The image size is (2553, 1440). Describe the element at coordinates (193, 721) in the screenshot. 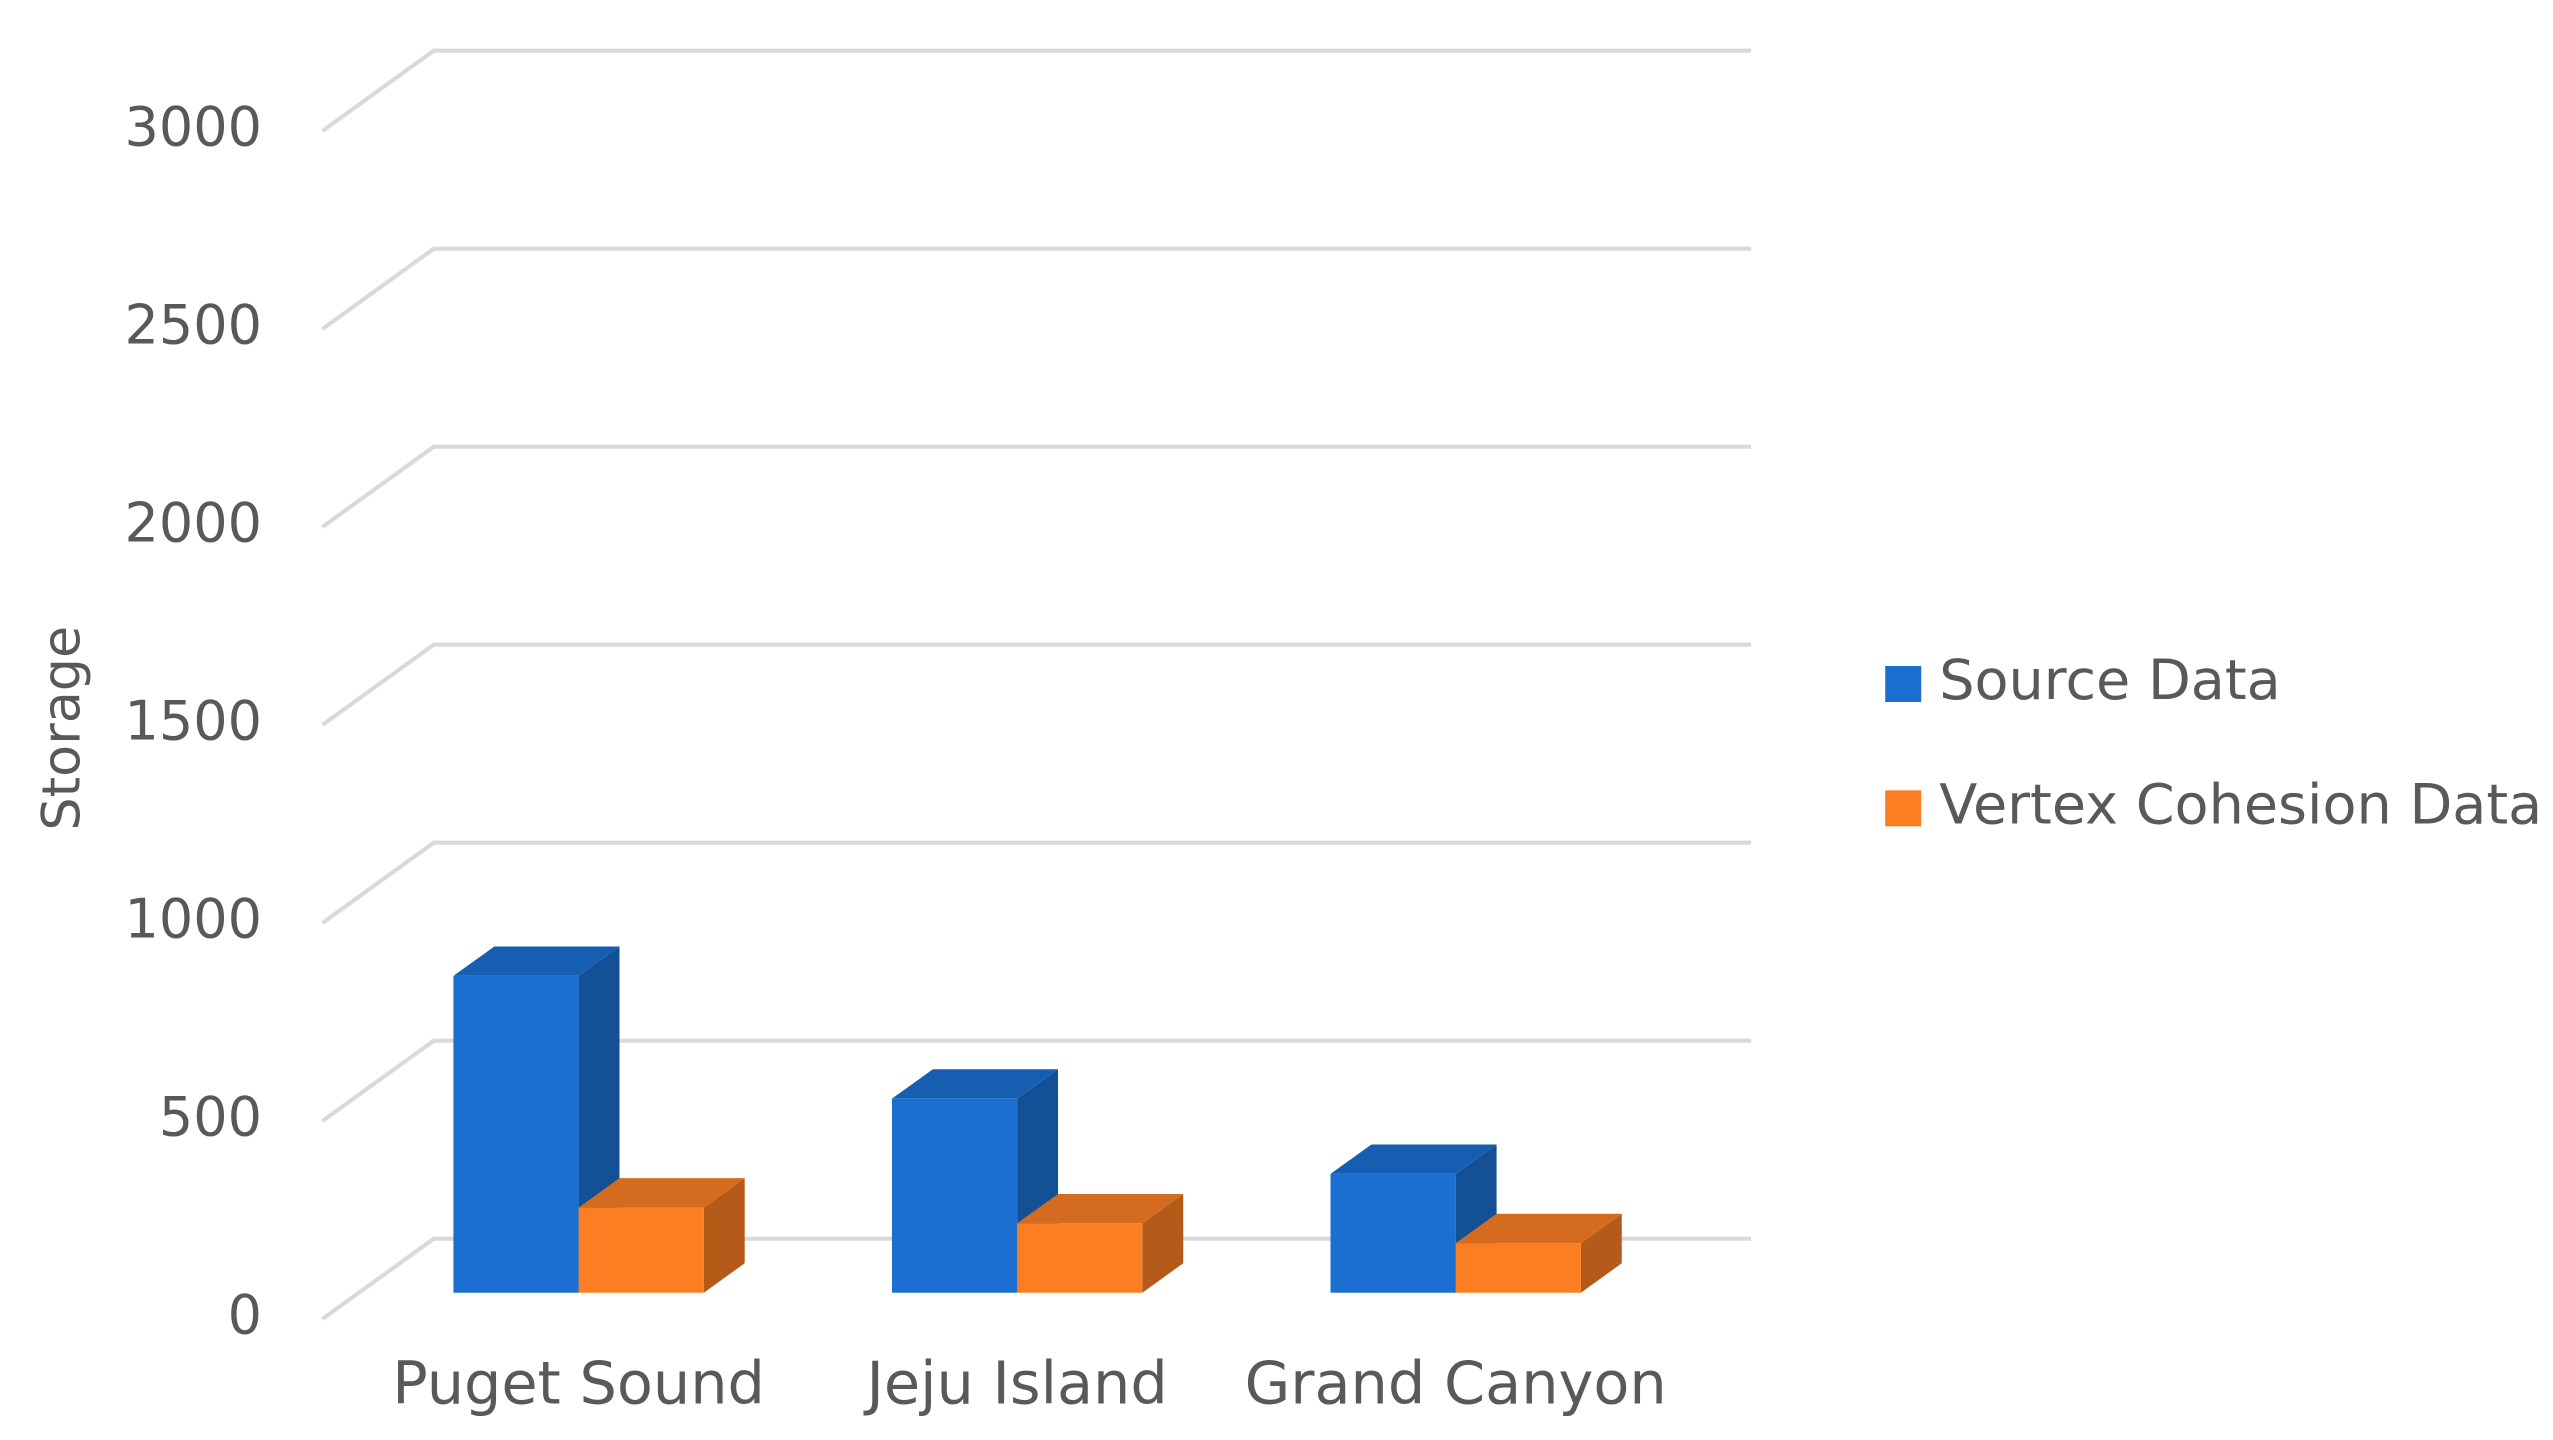

I see `y-tick-label: 1500` at that location.